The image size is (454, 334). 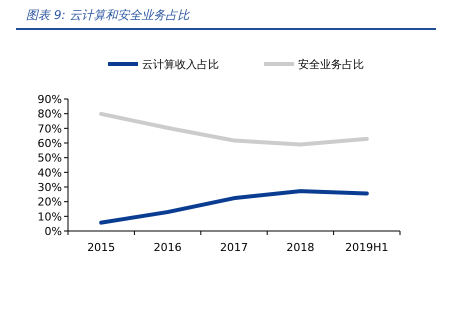 What do you see at coordinates (180, 64) in the screenshot?
I see `legend-label: 云计算收入占比` at bounding box center [180, 64].